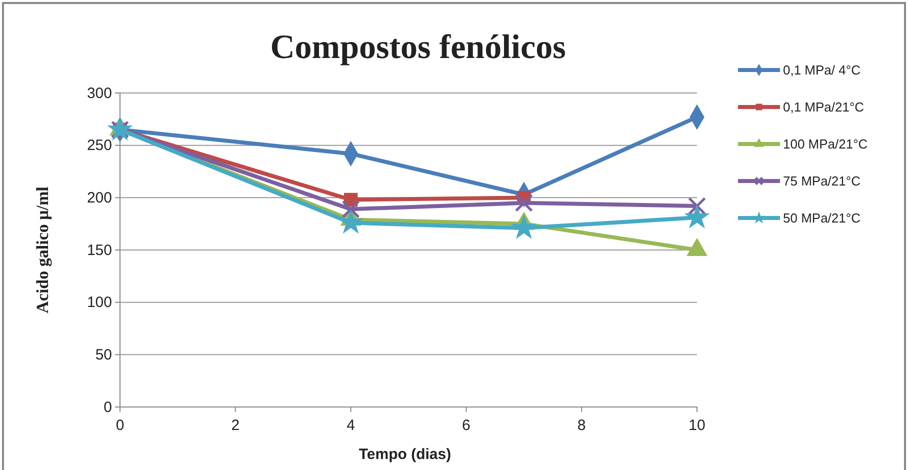  What do you see at coordinates (108, 407) in the screenshot?
I see `y-tick-label: 0` at bounding box center [108, 407].